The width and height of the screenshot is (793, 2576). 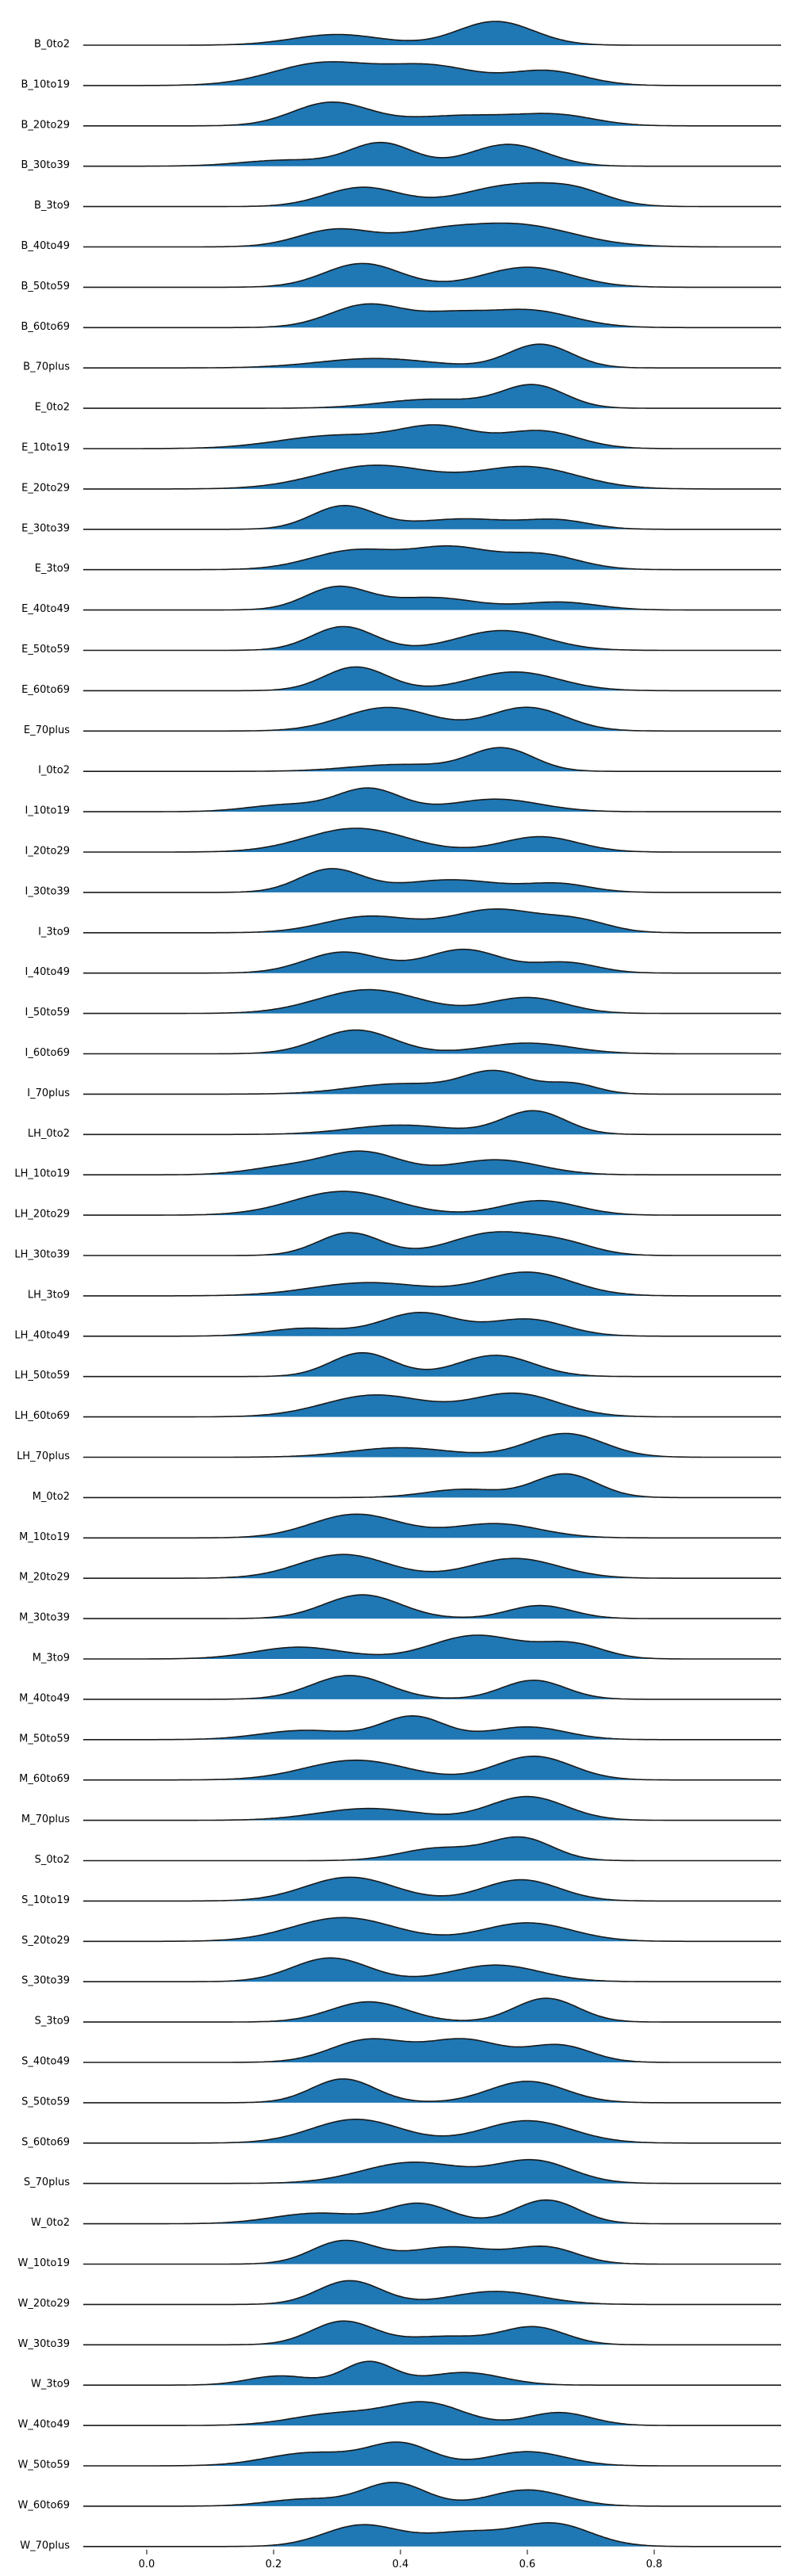 I want to click on row-label: M_0to2, so click(x=51, y=1497).